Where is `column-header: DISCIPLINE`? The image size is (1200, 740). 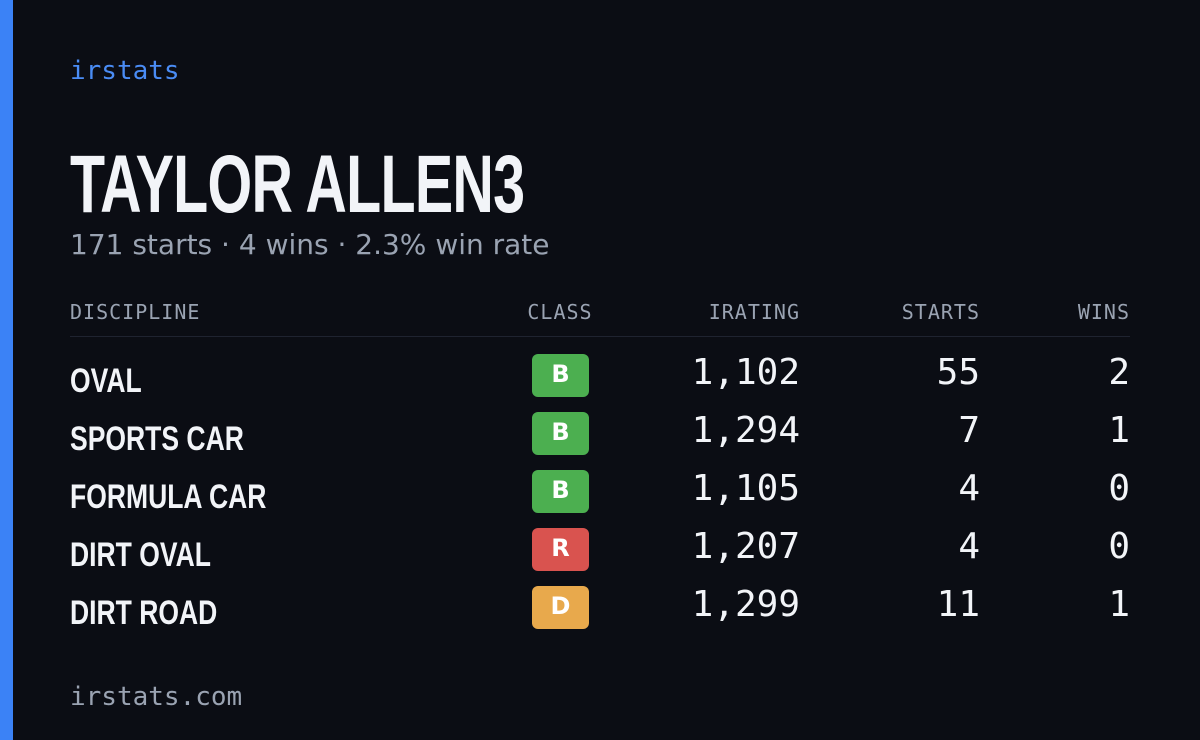
column-header: DISCIPLINE is located at coordinates (135, 312).